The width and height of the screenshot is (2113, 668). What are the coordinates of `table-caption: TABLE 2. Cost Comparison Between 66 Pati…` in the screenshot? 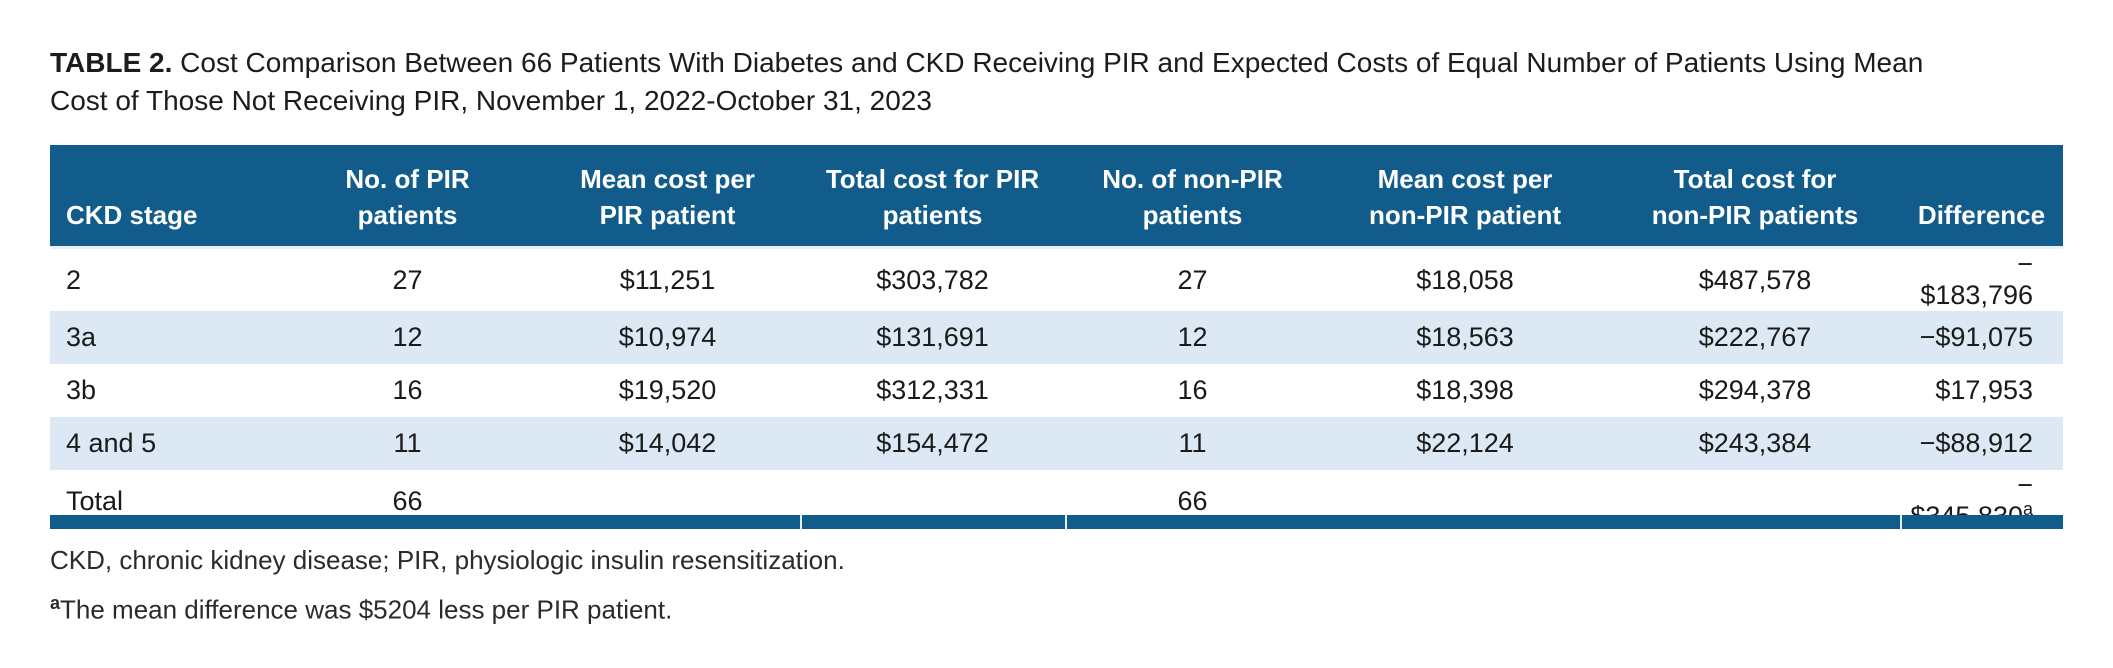 It's located at (1045, 82).